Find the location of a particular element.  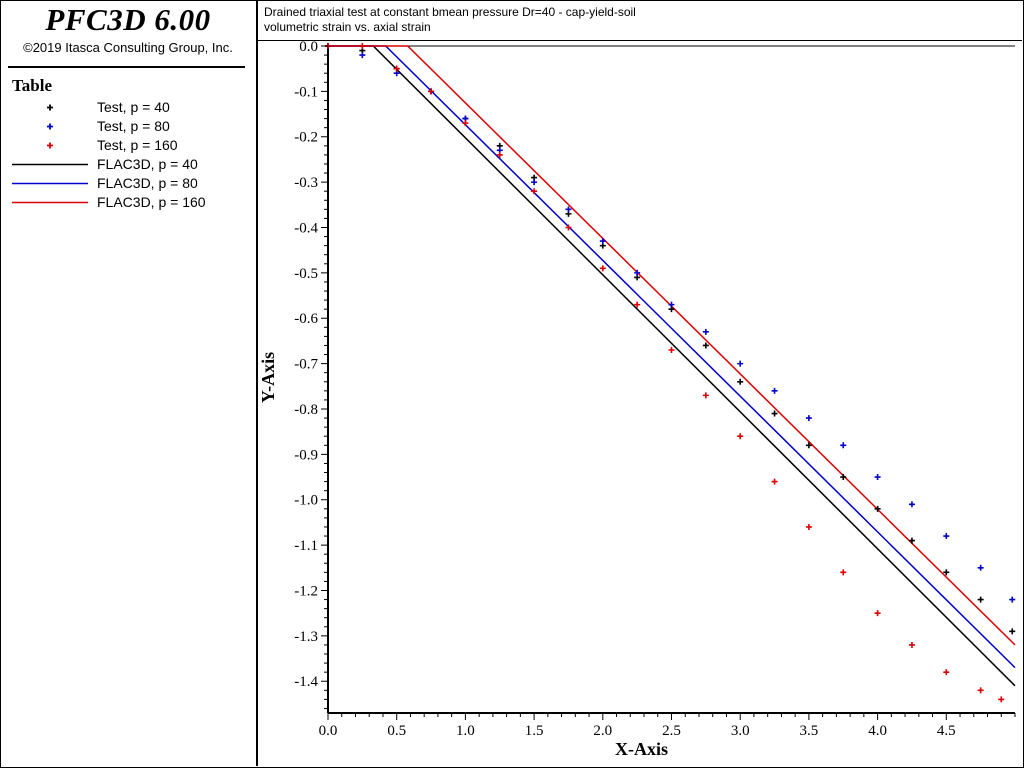

x-tick-label: 3.5 is located at coordinates (809, 731).